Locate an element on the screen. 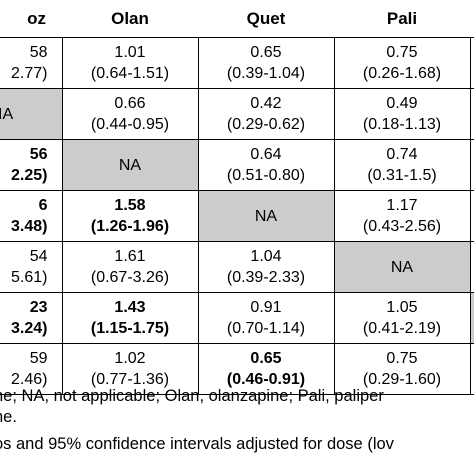 The height and width of the screenshot is (474, 474). table-cell: 1.17 (0.43-2.56) is located at coordinates (402, 216).